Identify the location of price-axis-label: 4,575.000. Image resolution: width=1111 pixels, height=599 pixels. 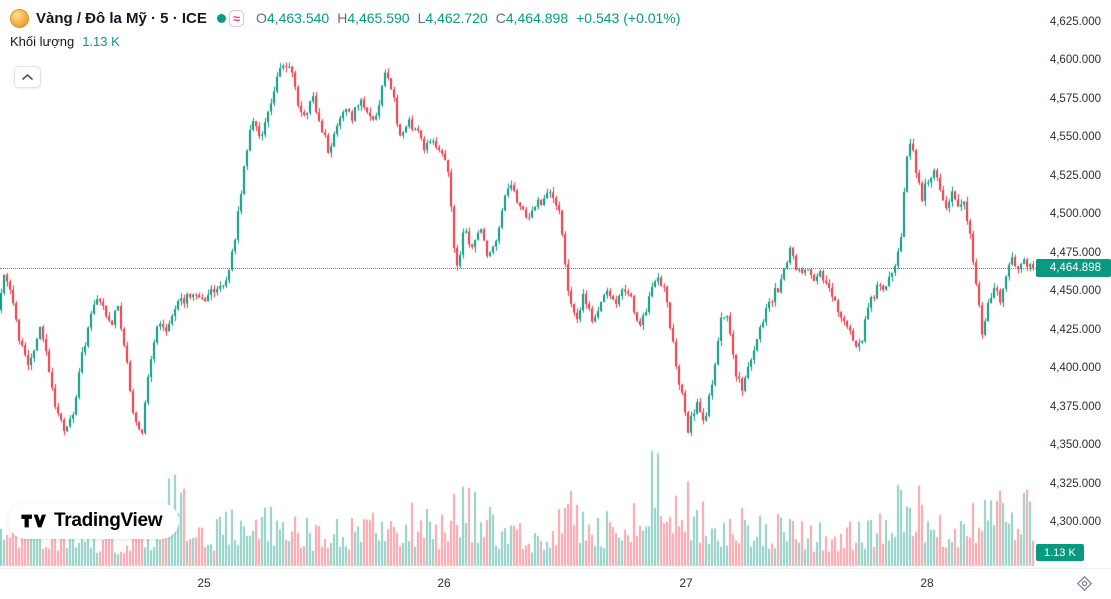
(1075, 98).